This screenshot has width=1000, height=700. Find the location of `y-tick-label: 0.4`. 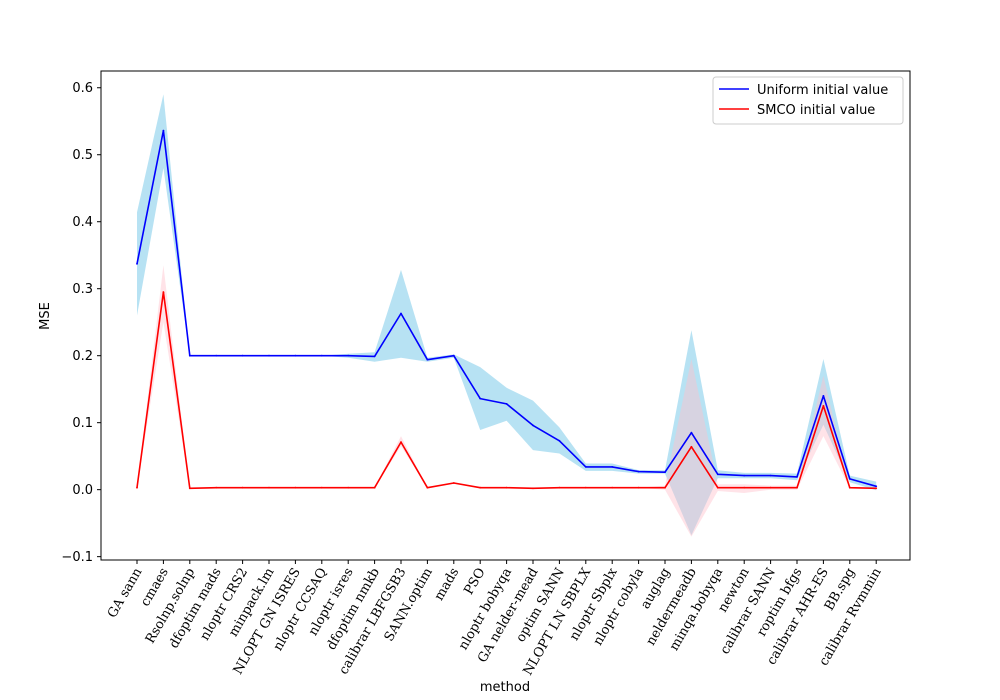

y-tick-label: 0.4 is located at coordinates (82, 222).